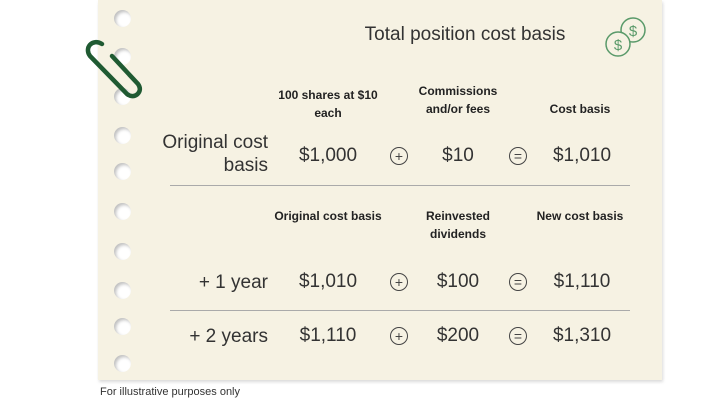 The height and width of the screenshot is (403, 720). What do you see at coordinates (582, 335) in the screenshot?
I see `value: $1,310` at bounding box center [582, 335].